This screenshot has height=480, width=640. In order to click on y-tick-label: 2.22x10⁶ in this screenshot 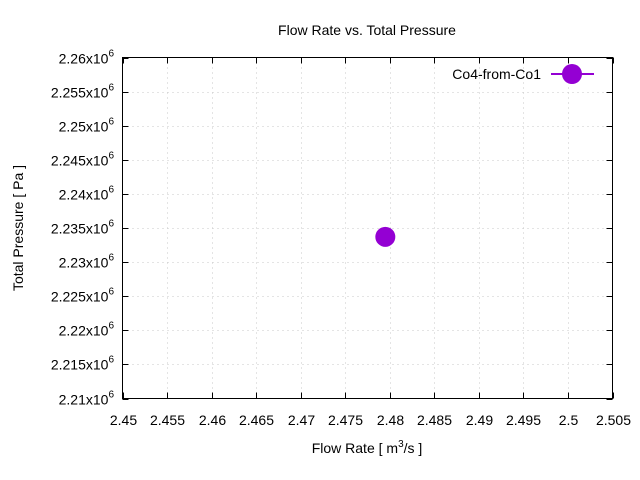, I will do `click(87, 330)`.